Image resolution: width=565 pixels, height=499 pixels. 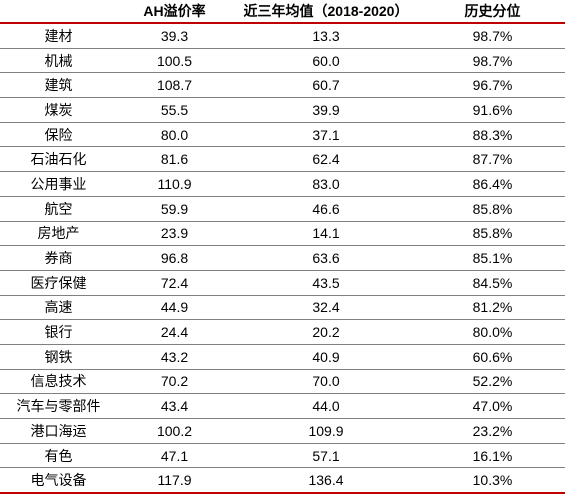 I want to click on table-row: 医疗保健 72.4 43.5 84.5%, so click(x=282, y=283).